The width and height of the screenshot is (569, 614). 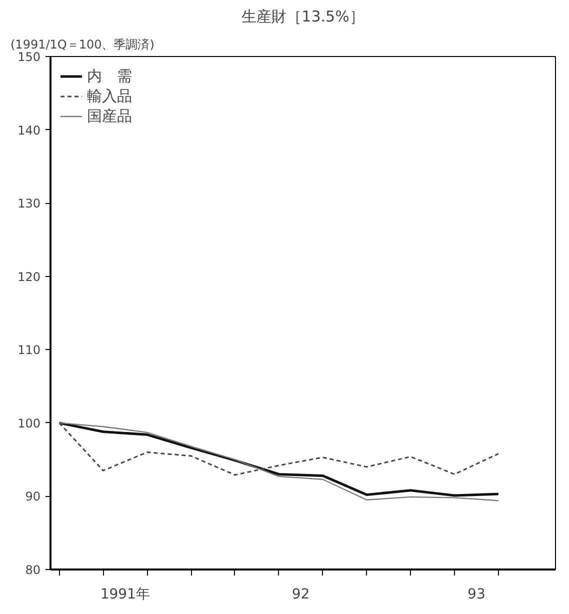 I want to click on y-tick-label: 120, so click(x=29, y=277).